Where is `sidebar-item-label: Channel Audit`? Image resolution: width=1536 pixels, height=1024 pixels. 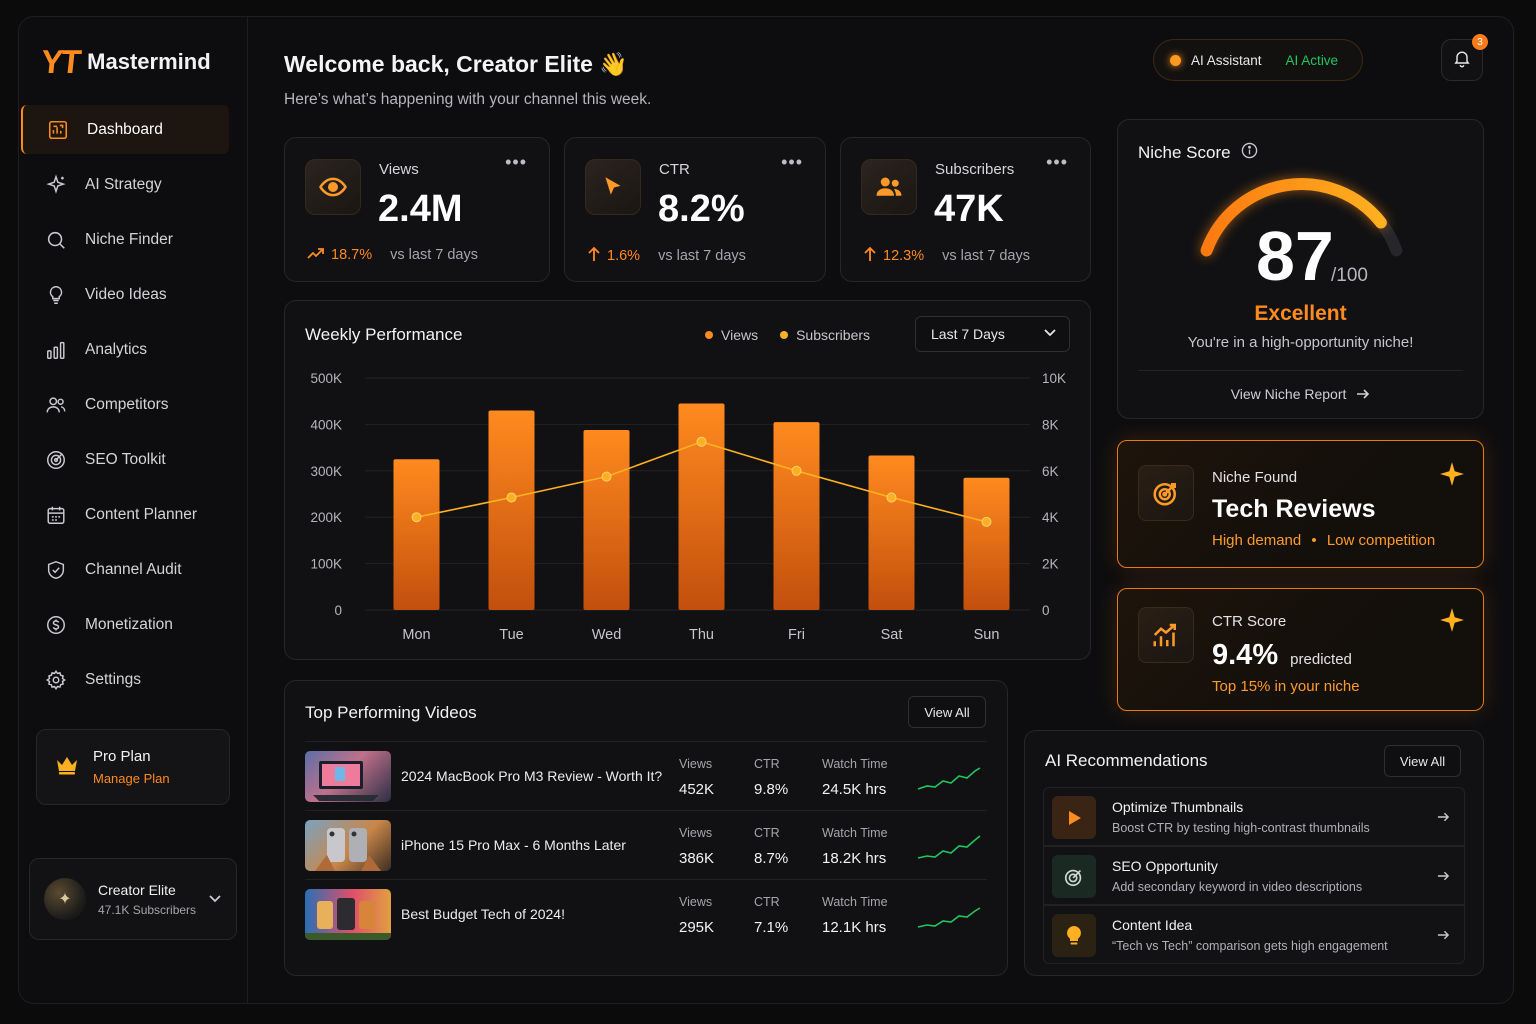
sidebar-item-label: Channel Audit is located at coordinates (133, 569).